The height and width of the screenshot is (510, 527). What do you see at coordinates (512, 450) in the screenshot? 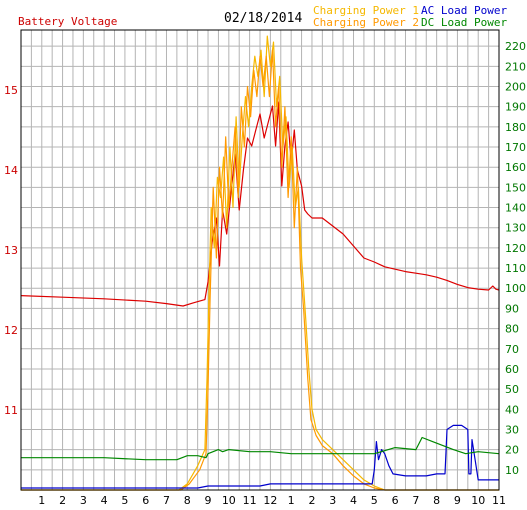
I see `y-right-tick-label: 20` at bounding box center [512, 450].